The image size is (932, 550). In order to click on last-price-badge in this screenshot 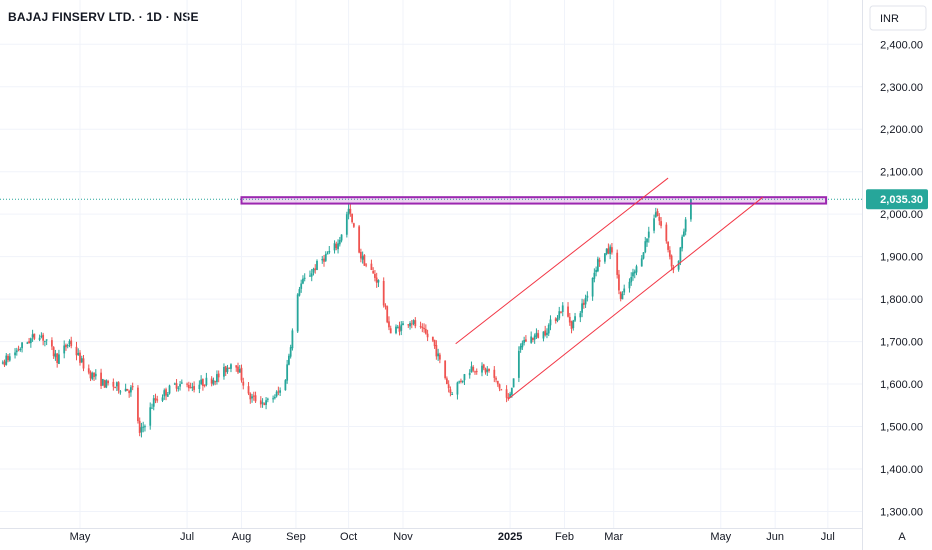, I will do `click(897, 199)`.